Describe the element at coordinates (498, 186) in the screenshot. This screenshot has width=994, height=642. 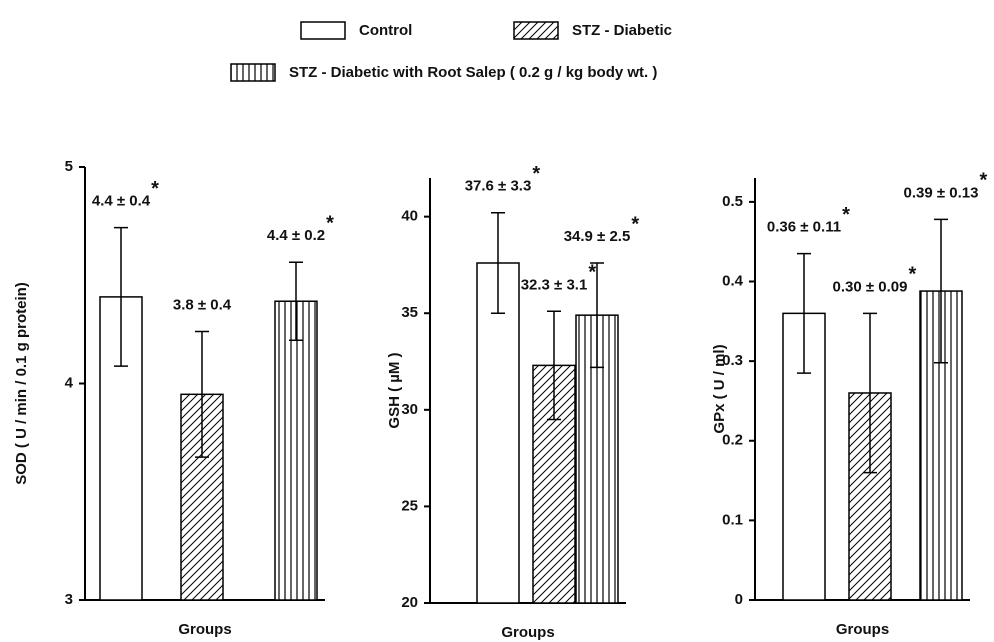
I see `value-annotation: 37.6 ± 3.3` at that location.